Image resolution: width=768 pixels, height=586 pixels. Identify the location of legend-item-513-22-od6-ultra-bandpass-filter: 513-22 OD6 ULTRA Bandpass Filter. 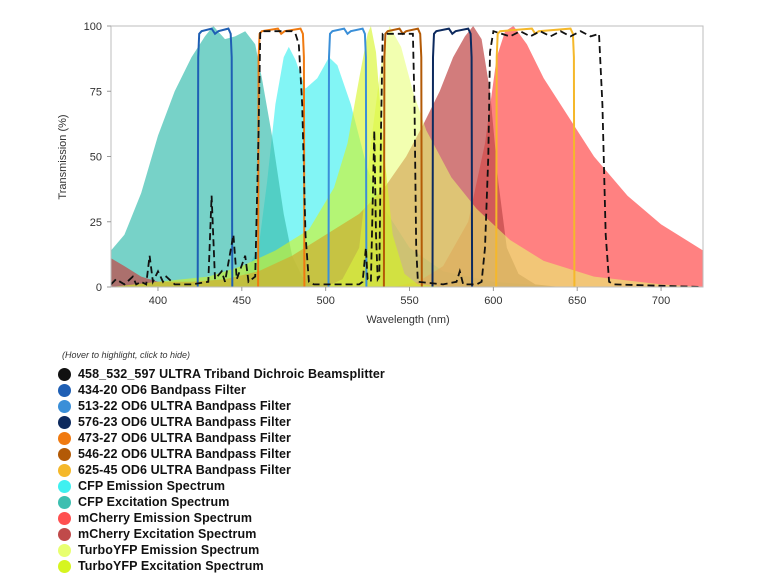
(221, 406).